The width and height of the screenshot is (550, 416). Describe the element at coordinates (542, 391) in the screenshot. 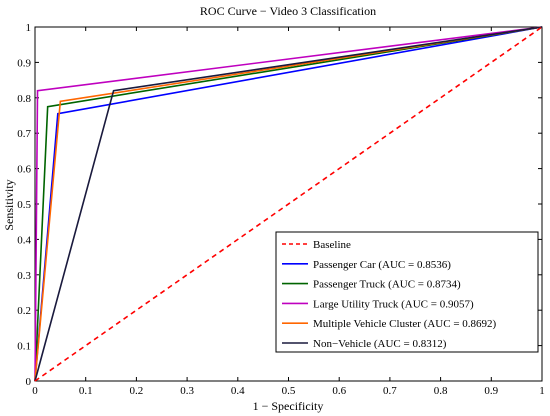

I see `x-tick-label: 1` at that location.